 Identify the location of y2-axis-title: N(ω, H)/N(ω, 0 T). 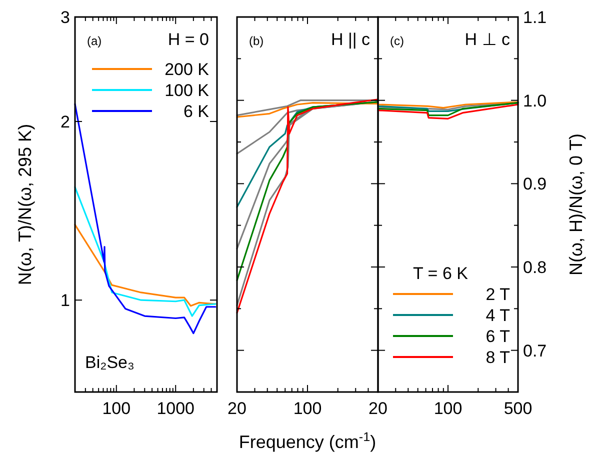
(576, 204).